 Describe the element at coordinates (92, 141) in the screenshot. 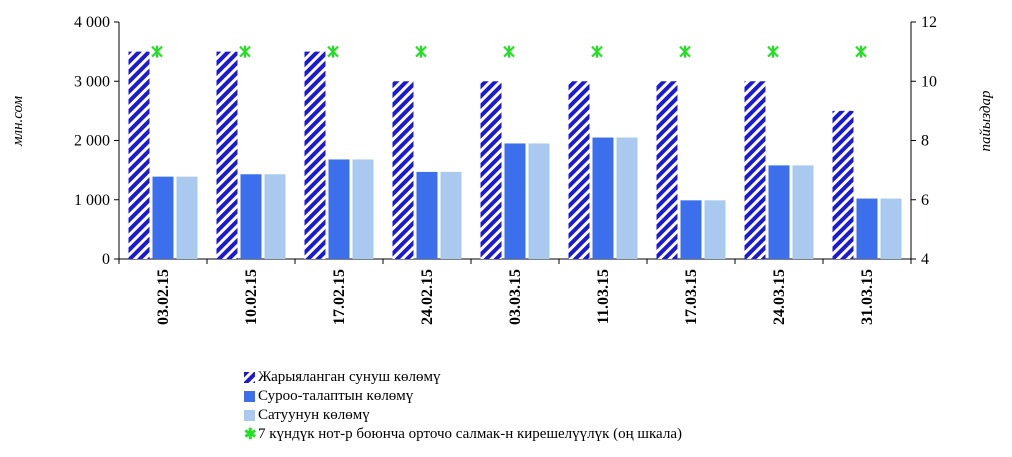

I see `y-tick-label: 2 000` at that location.